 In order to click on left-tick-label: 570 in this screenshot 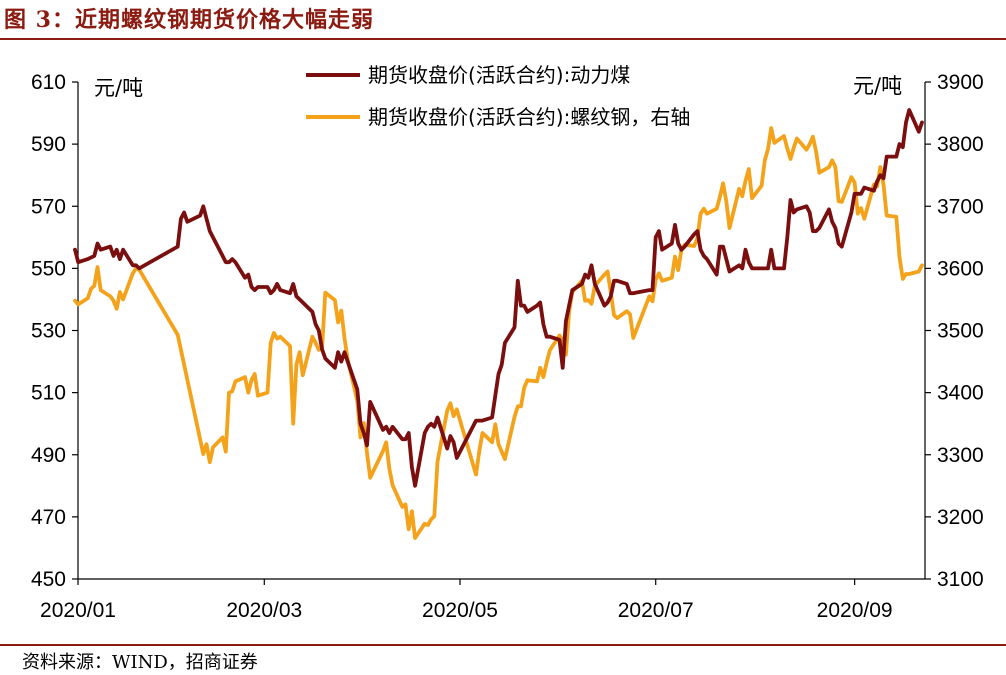, I will do `click(48, 206)`.